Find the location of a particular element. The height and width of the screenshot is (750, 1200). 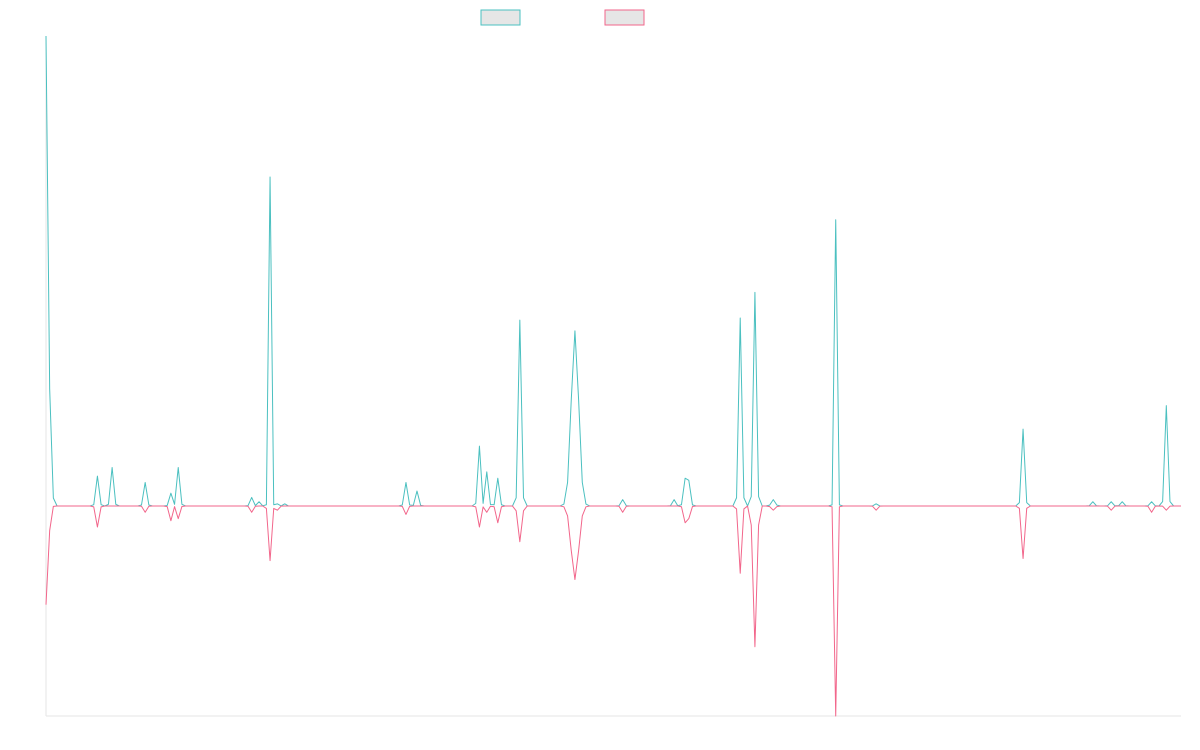

legend is located at coordinates (562, 17).